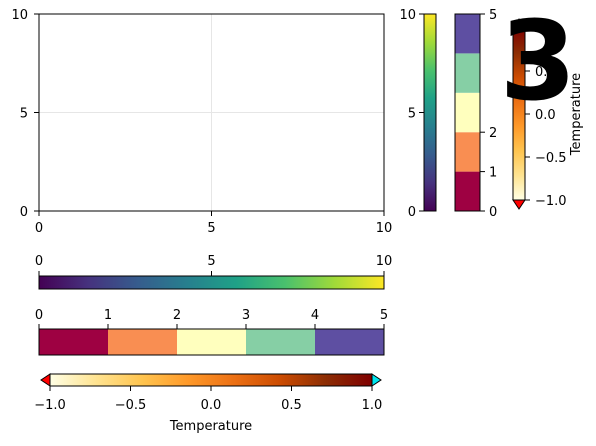 This screenshot has height=446, width=596. Describe the element at coordinates (493, 15) in the screenshot. I see `spectral-vertical-tick-label: 5` at that location.